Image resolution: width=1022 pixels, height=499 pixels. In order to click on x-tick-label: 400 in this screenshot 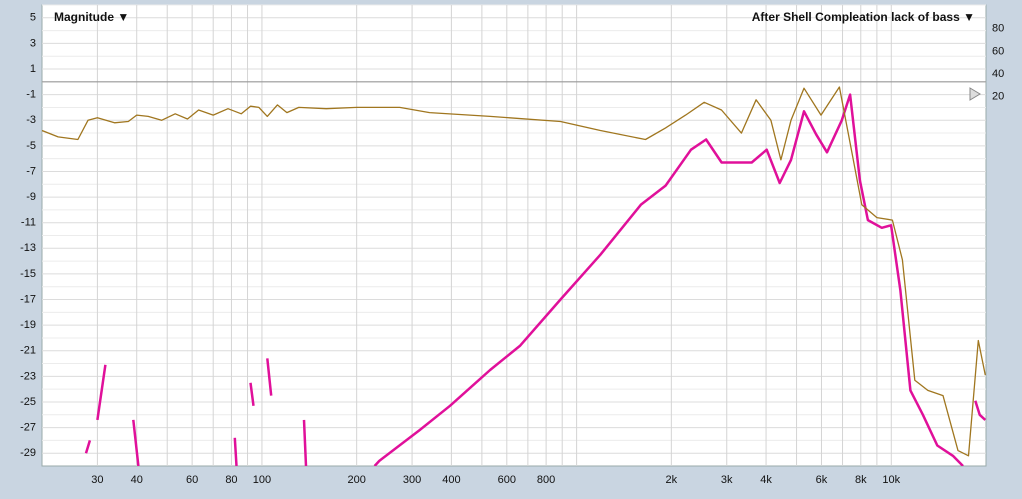, I will do `click(451, 480)`.